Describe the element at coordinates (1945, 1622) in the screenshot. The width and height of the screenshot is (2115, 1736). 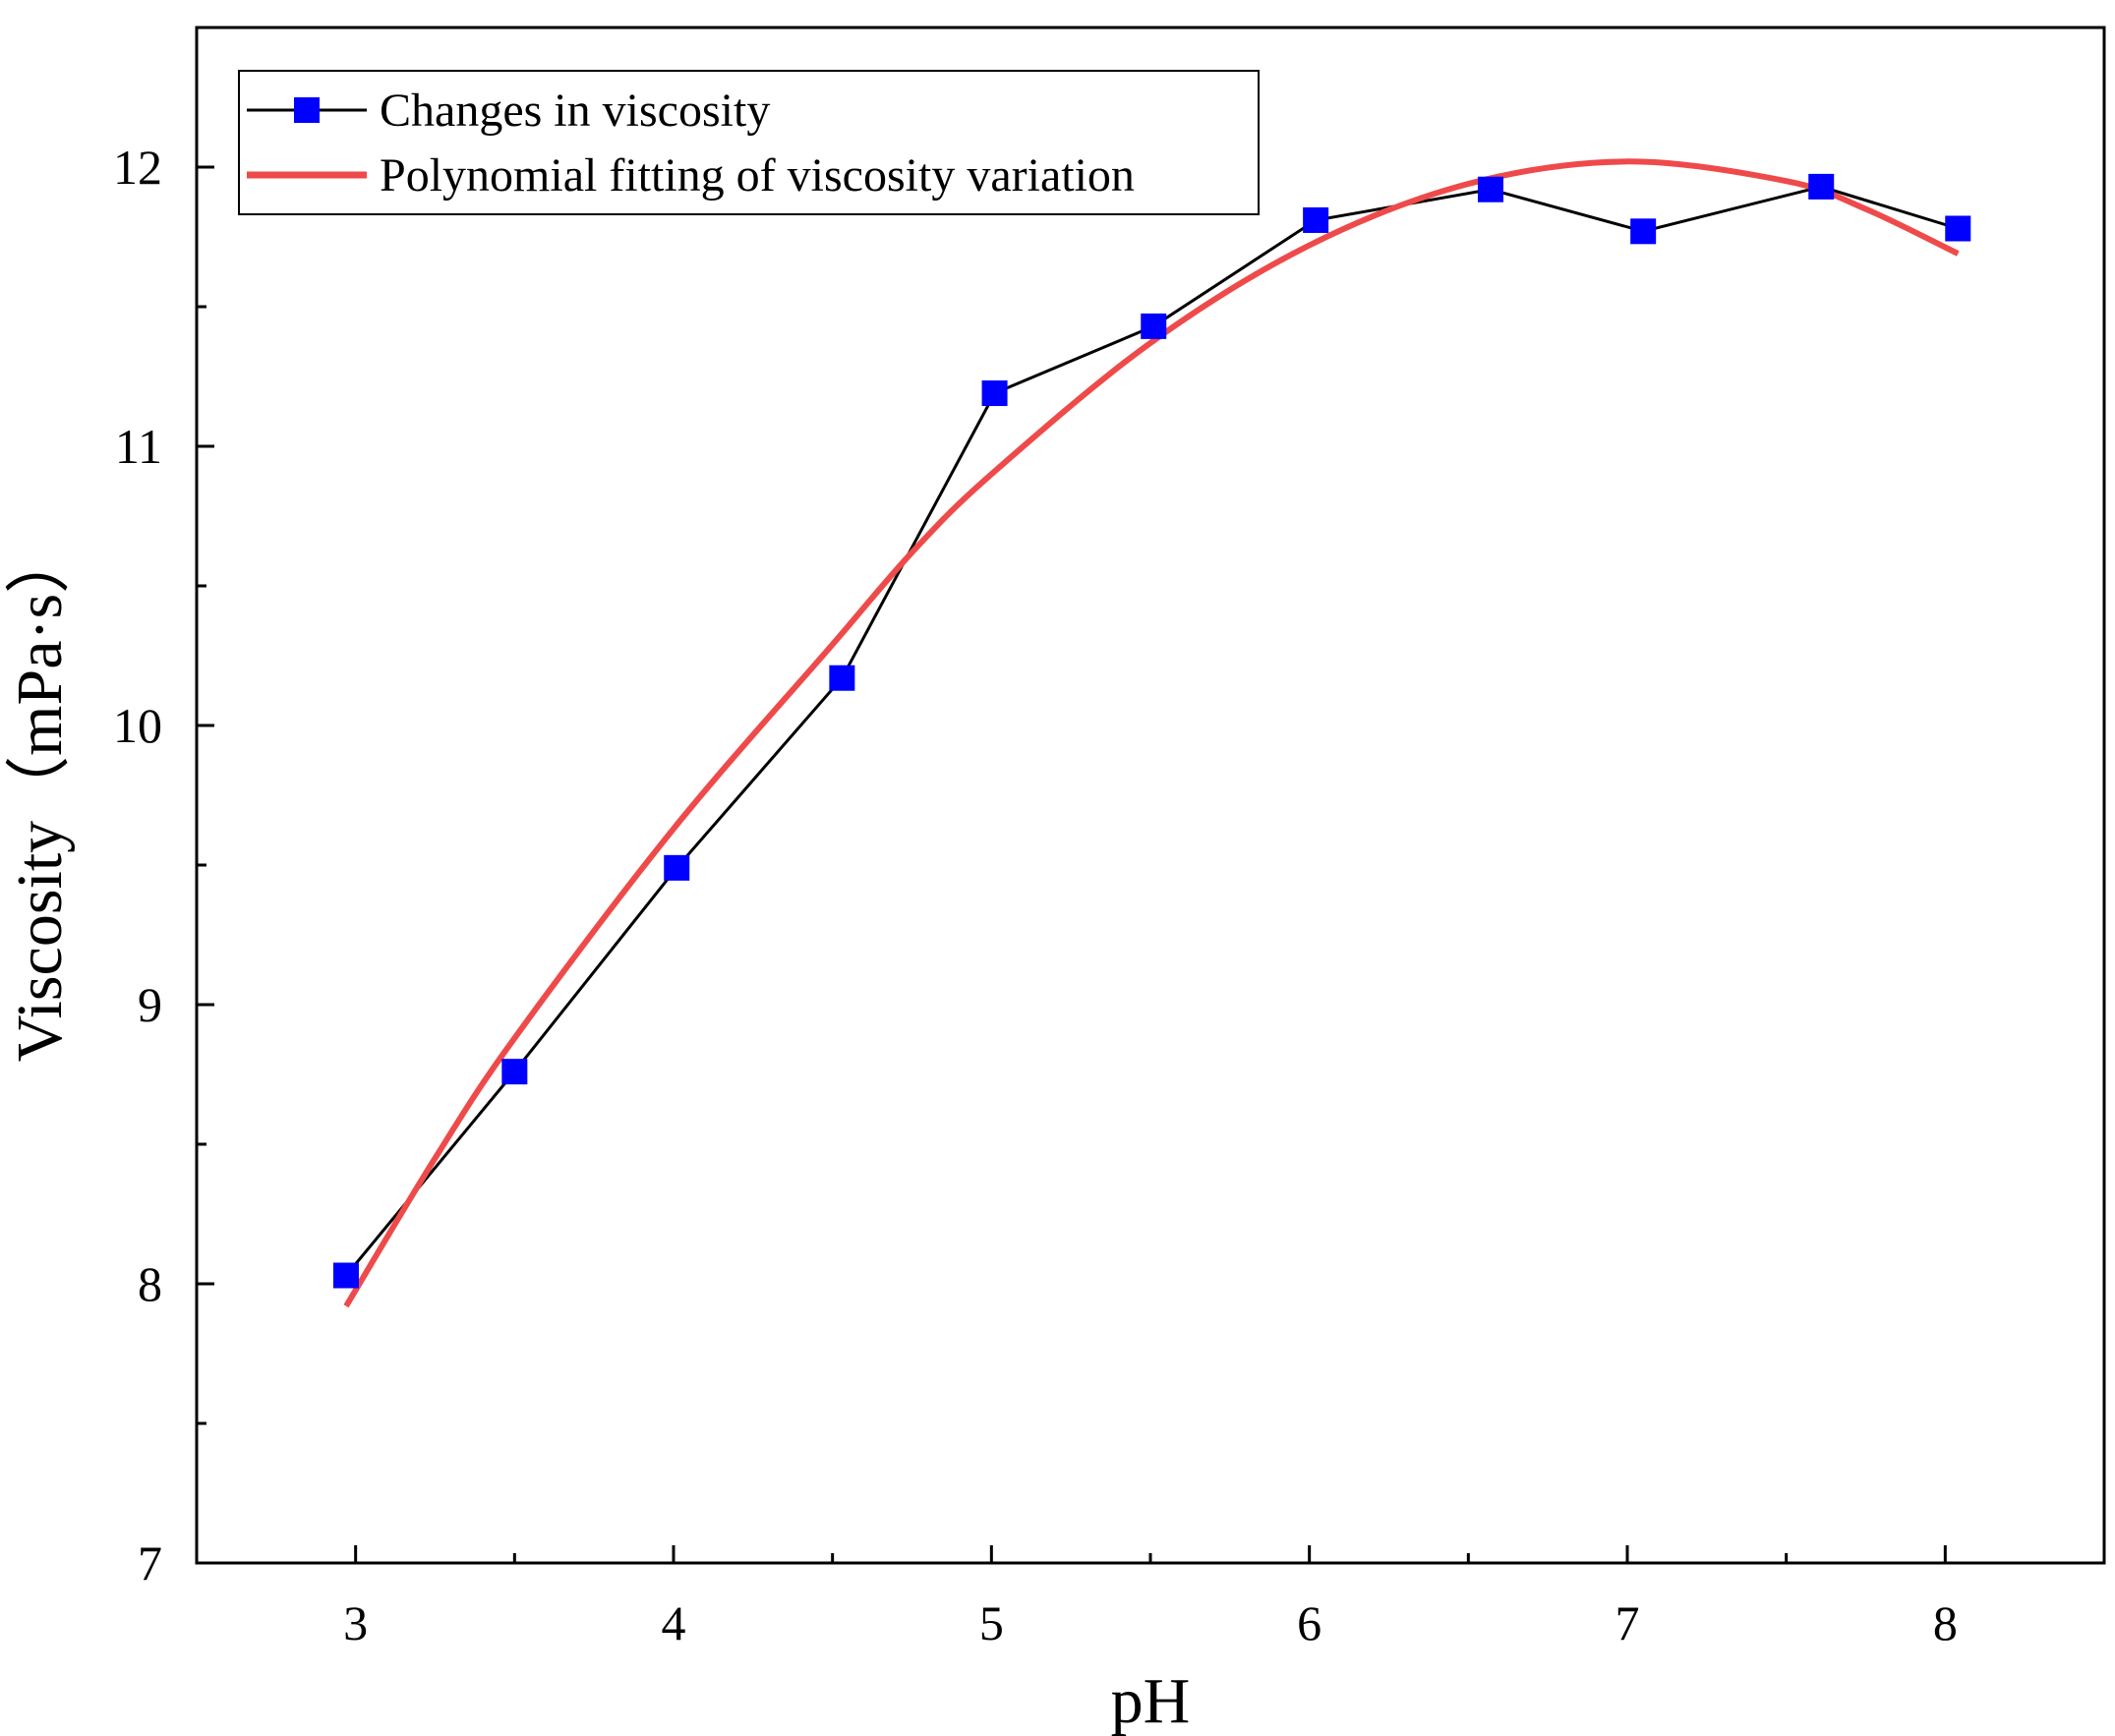
I see `x-tick-label: 8` at that location.